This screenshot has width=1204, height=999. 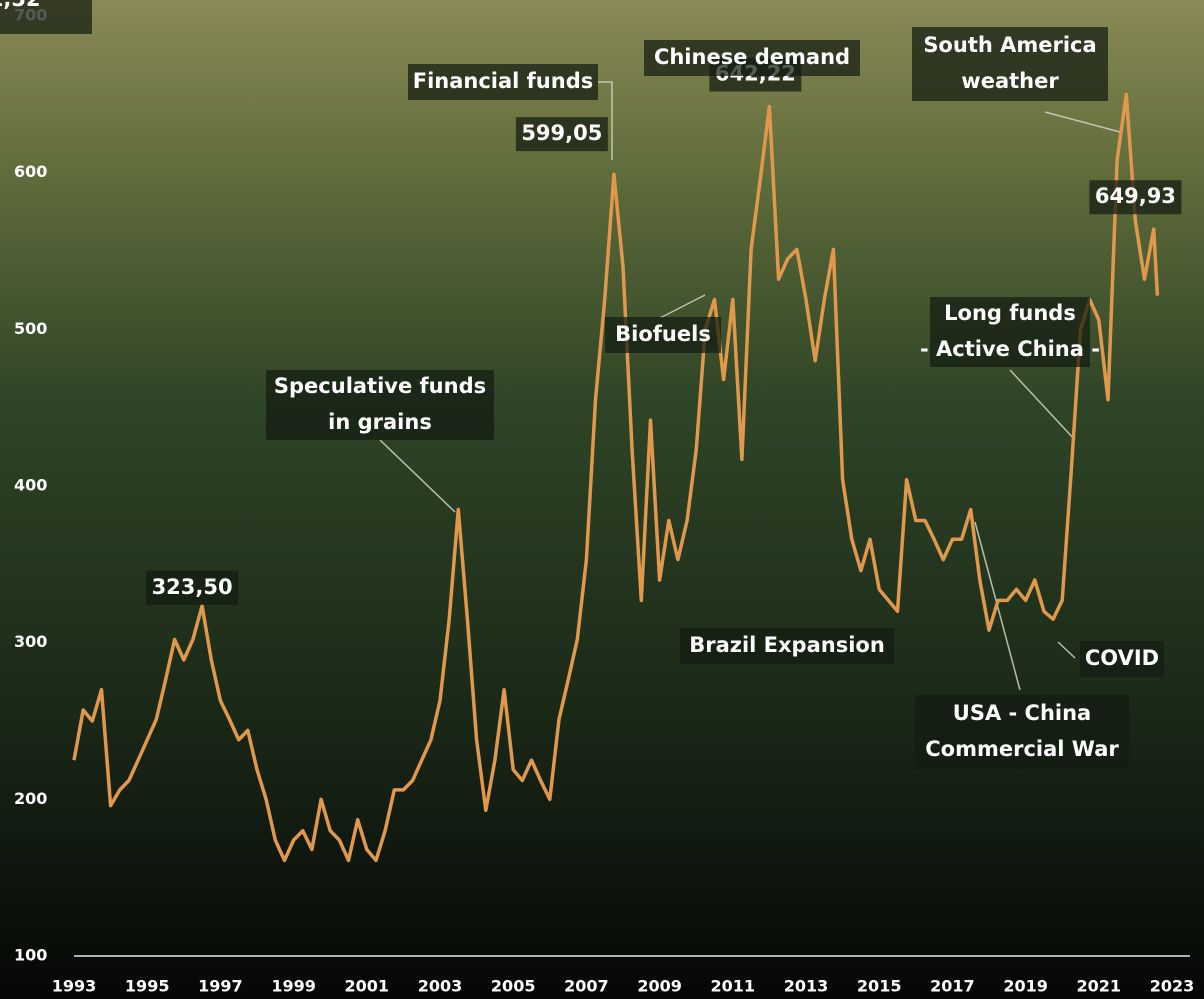 What do you see at coordinates (733, 986) in the screenshot?
I see `x-tick-label: 2011` at bounding box center [733, 986].